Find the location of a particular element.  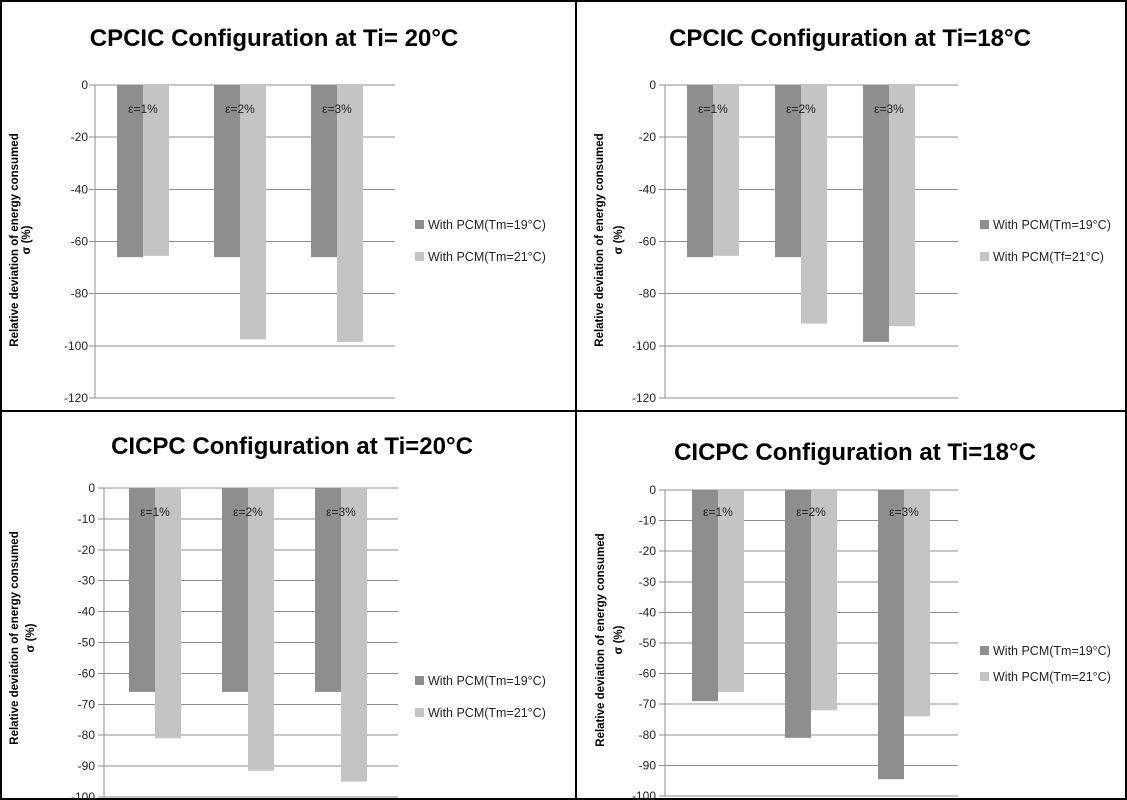

chart-title: CICPC Configuration at Ti=18°C is located at coordinates (855, 452).